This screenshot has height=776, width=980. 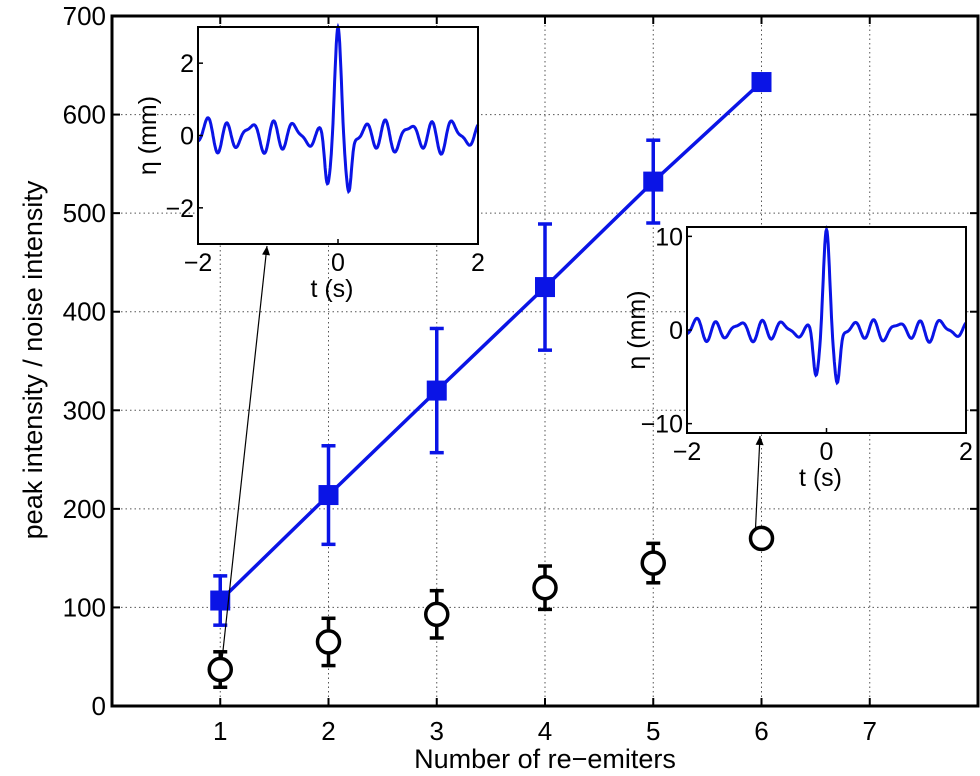 I want to click on y-tick-label: 100, so click(x=84, y=607).